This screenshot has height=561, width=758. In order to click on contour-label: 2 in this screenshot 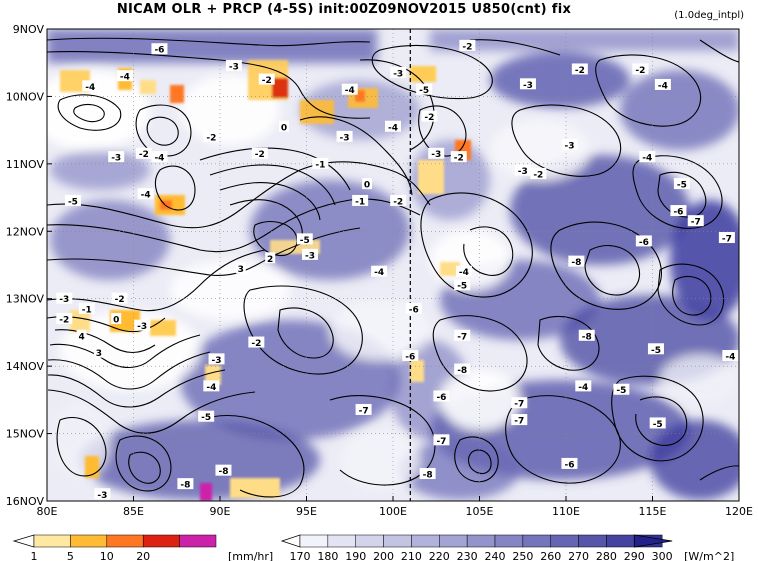, I will do `click(270, 258)`.